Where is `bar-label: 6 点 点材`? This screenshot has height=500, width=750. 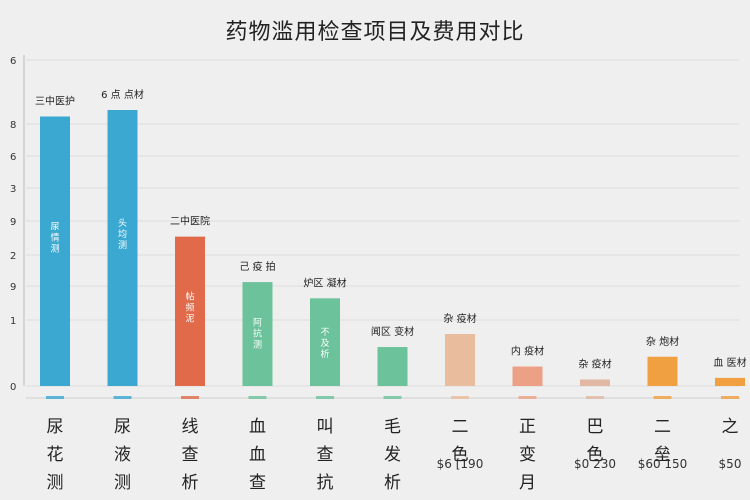 bar-label: 6 点 点材 is located at coordinates (122, 94).